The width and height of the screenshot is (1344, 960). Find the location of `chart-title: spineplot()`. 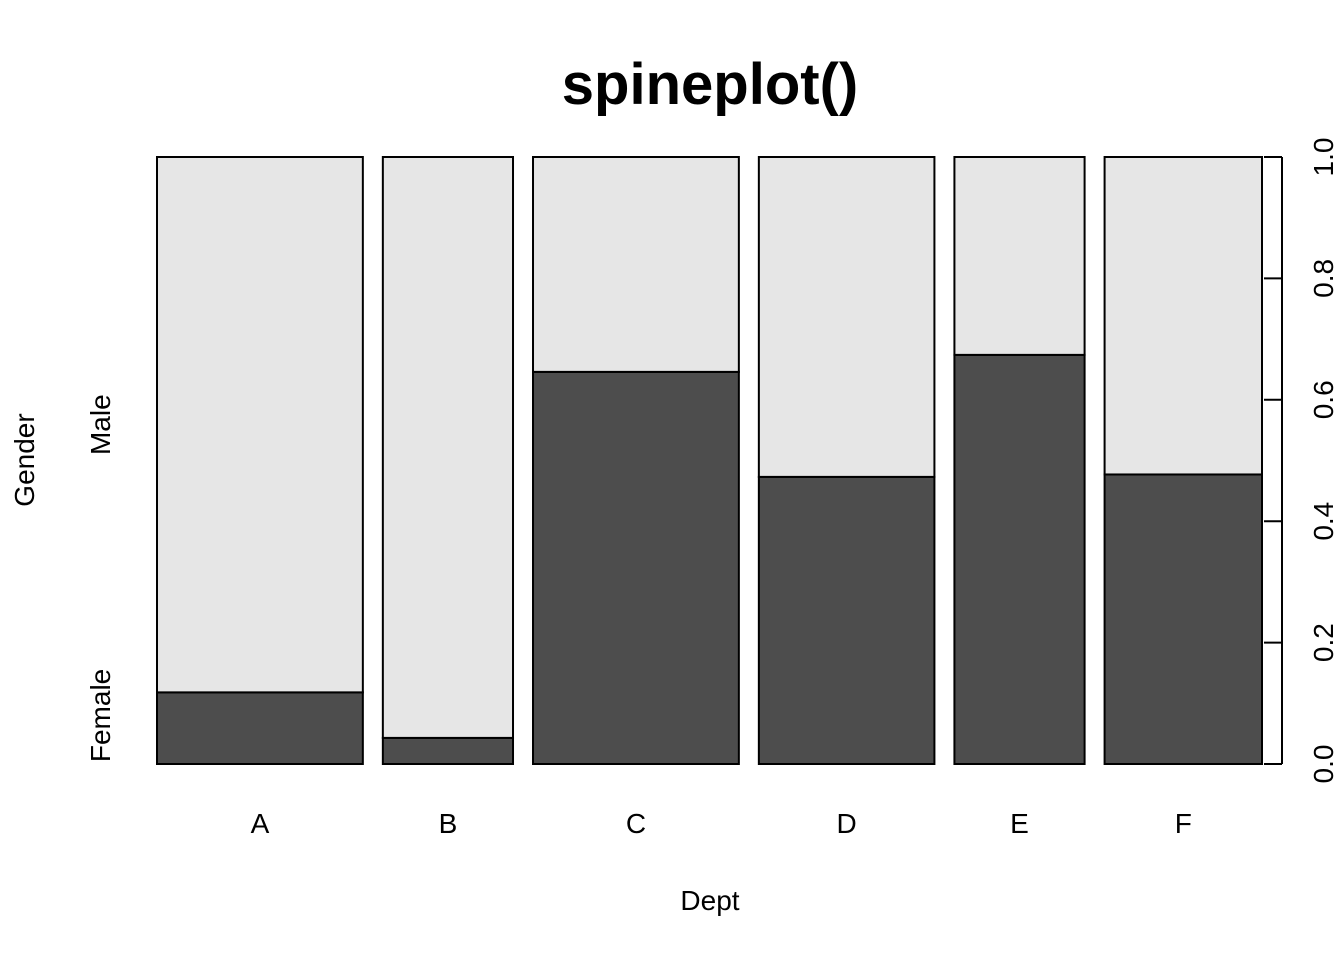

chart-title: spineplot() is located at coordinates (710, 84).